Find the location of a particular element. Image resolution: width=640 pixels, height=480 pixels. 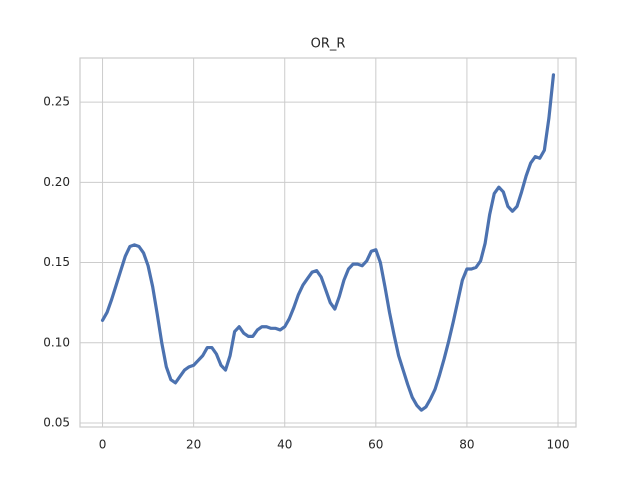

x-tick-label: 100 is located at coordinates (558, 445).